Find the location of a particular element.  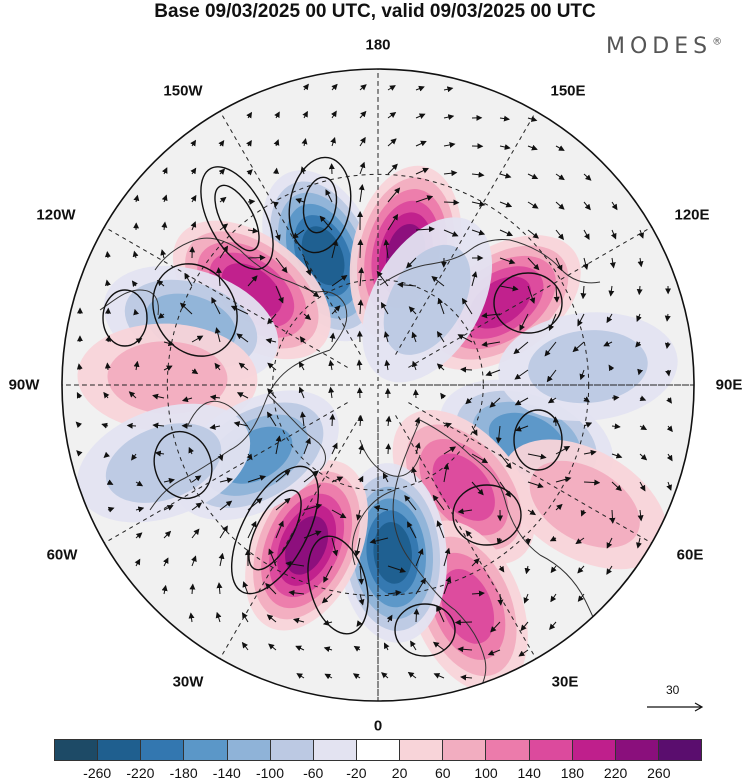

modes-logo: MODES® is located at coordinates (664, 46).